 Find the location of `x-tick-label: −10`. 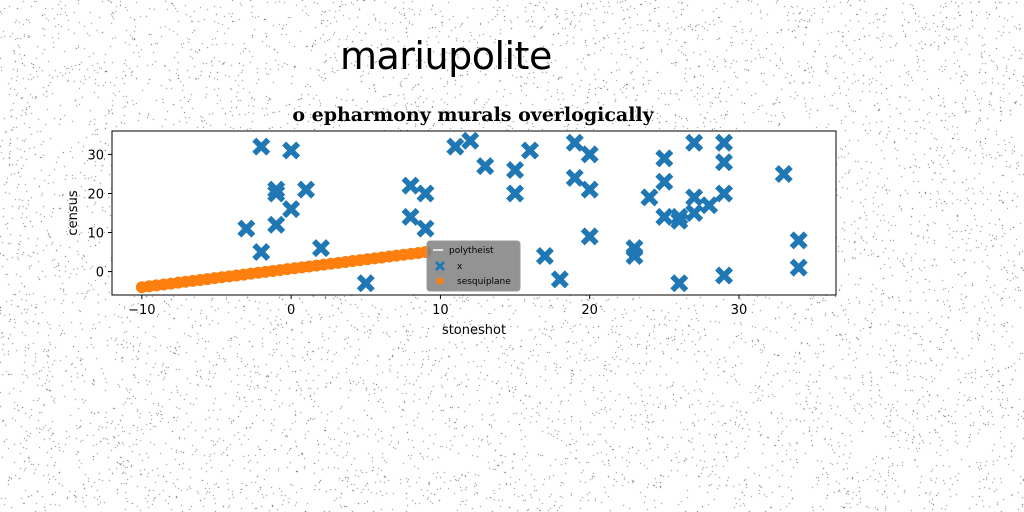

x-tick-label: −10 is located at coordinates (141, 310).